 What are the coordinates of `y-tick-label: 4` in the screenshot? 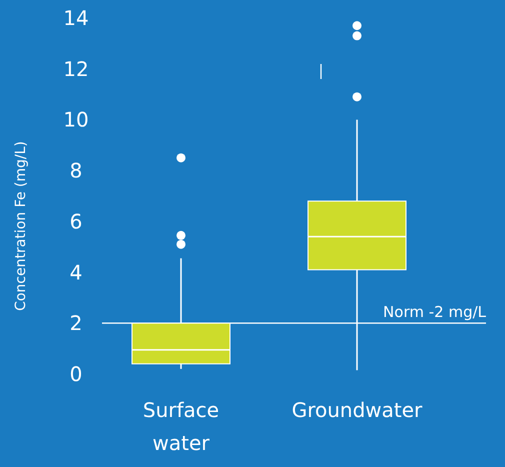 It's located at (76, 272).